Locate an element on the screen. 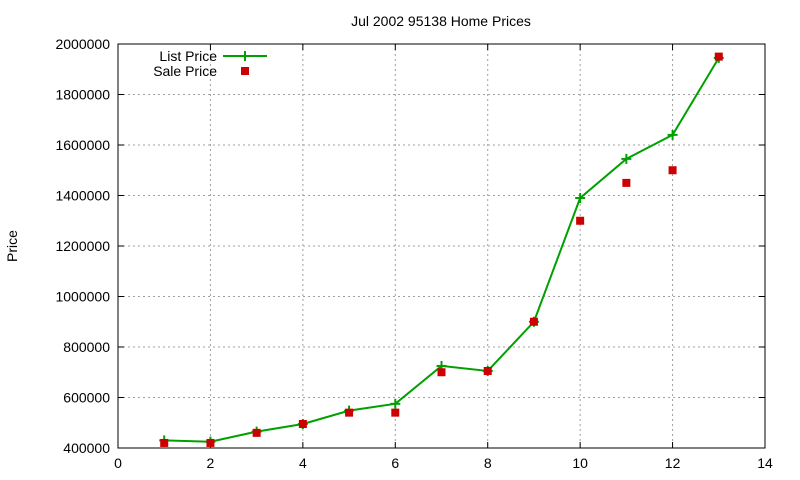  y-tick-label: 800000 is located at coordinates (86, 347).